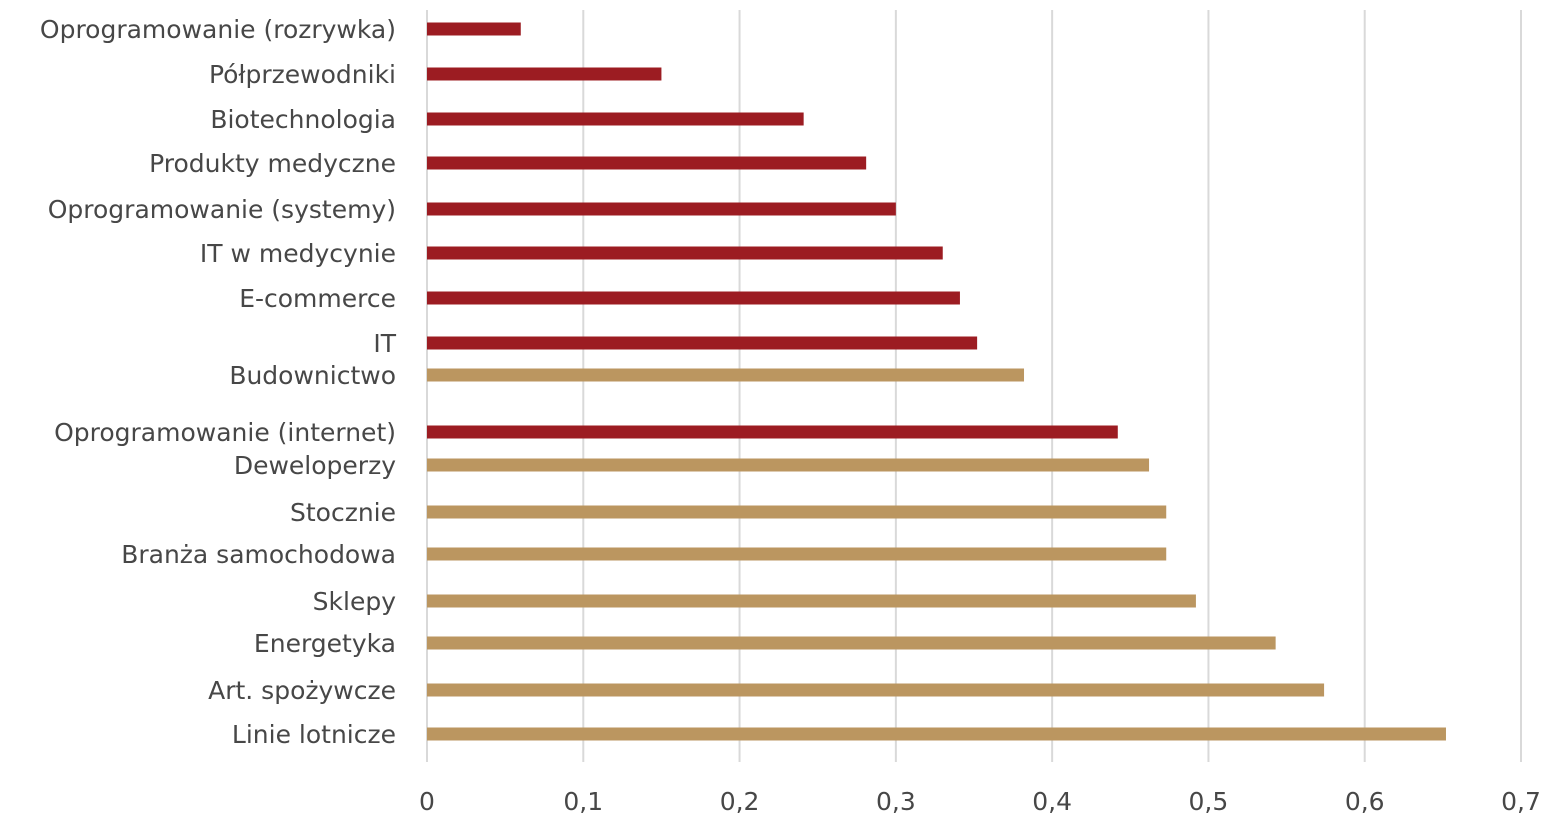 This screenshot has width=1545, height=822. What do you see at coordinates (896, 801) in the screenshot?
I see `x-tick-label: 0,3` at bounding box center [896, 801].